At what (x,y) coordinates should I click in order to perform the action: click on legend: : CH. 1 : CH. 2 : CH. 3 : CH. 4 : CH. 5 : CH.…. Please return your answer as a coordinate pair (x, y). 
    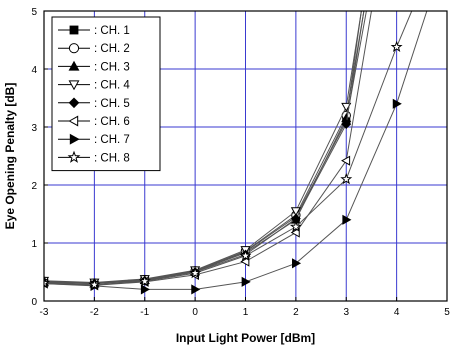
    Looking at the image, I should click on (106, 94).